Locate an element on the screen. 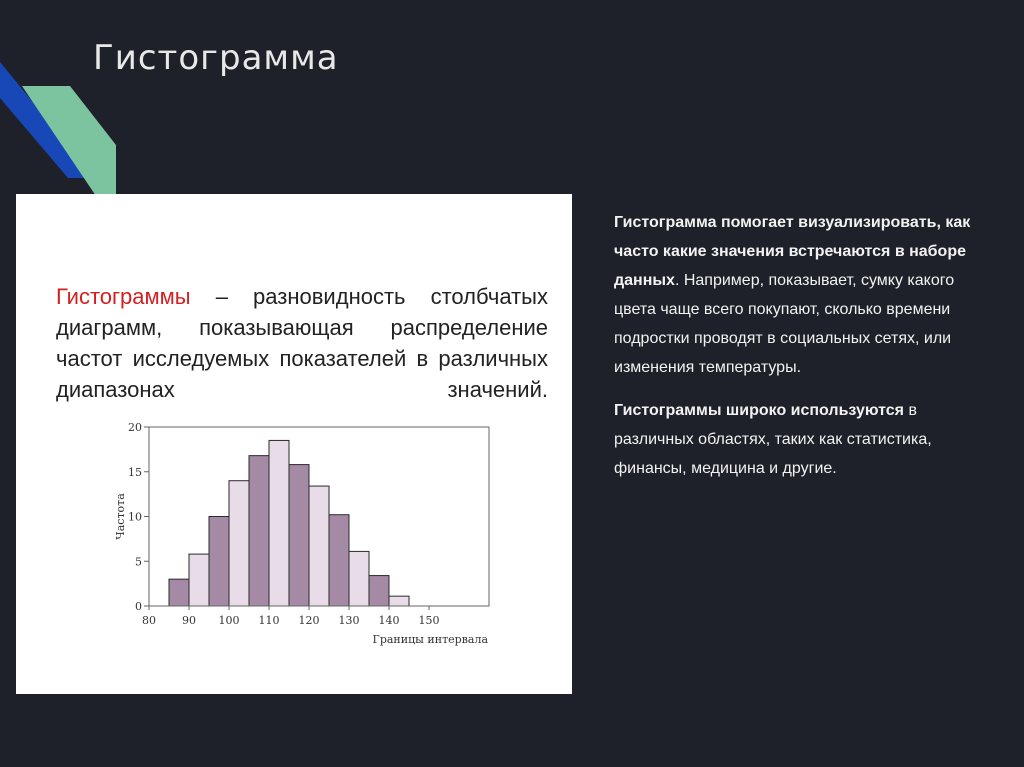 The height and width of the screenshot is (767, 1024). y-tick-label: 5 is located at coordinates (138, 561).